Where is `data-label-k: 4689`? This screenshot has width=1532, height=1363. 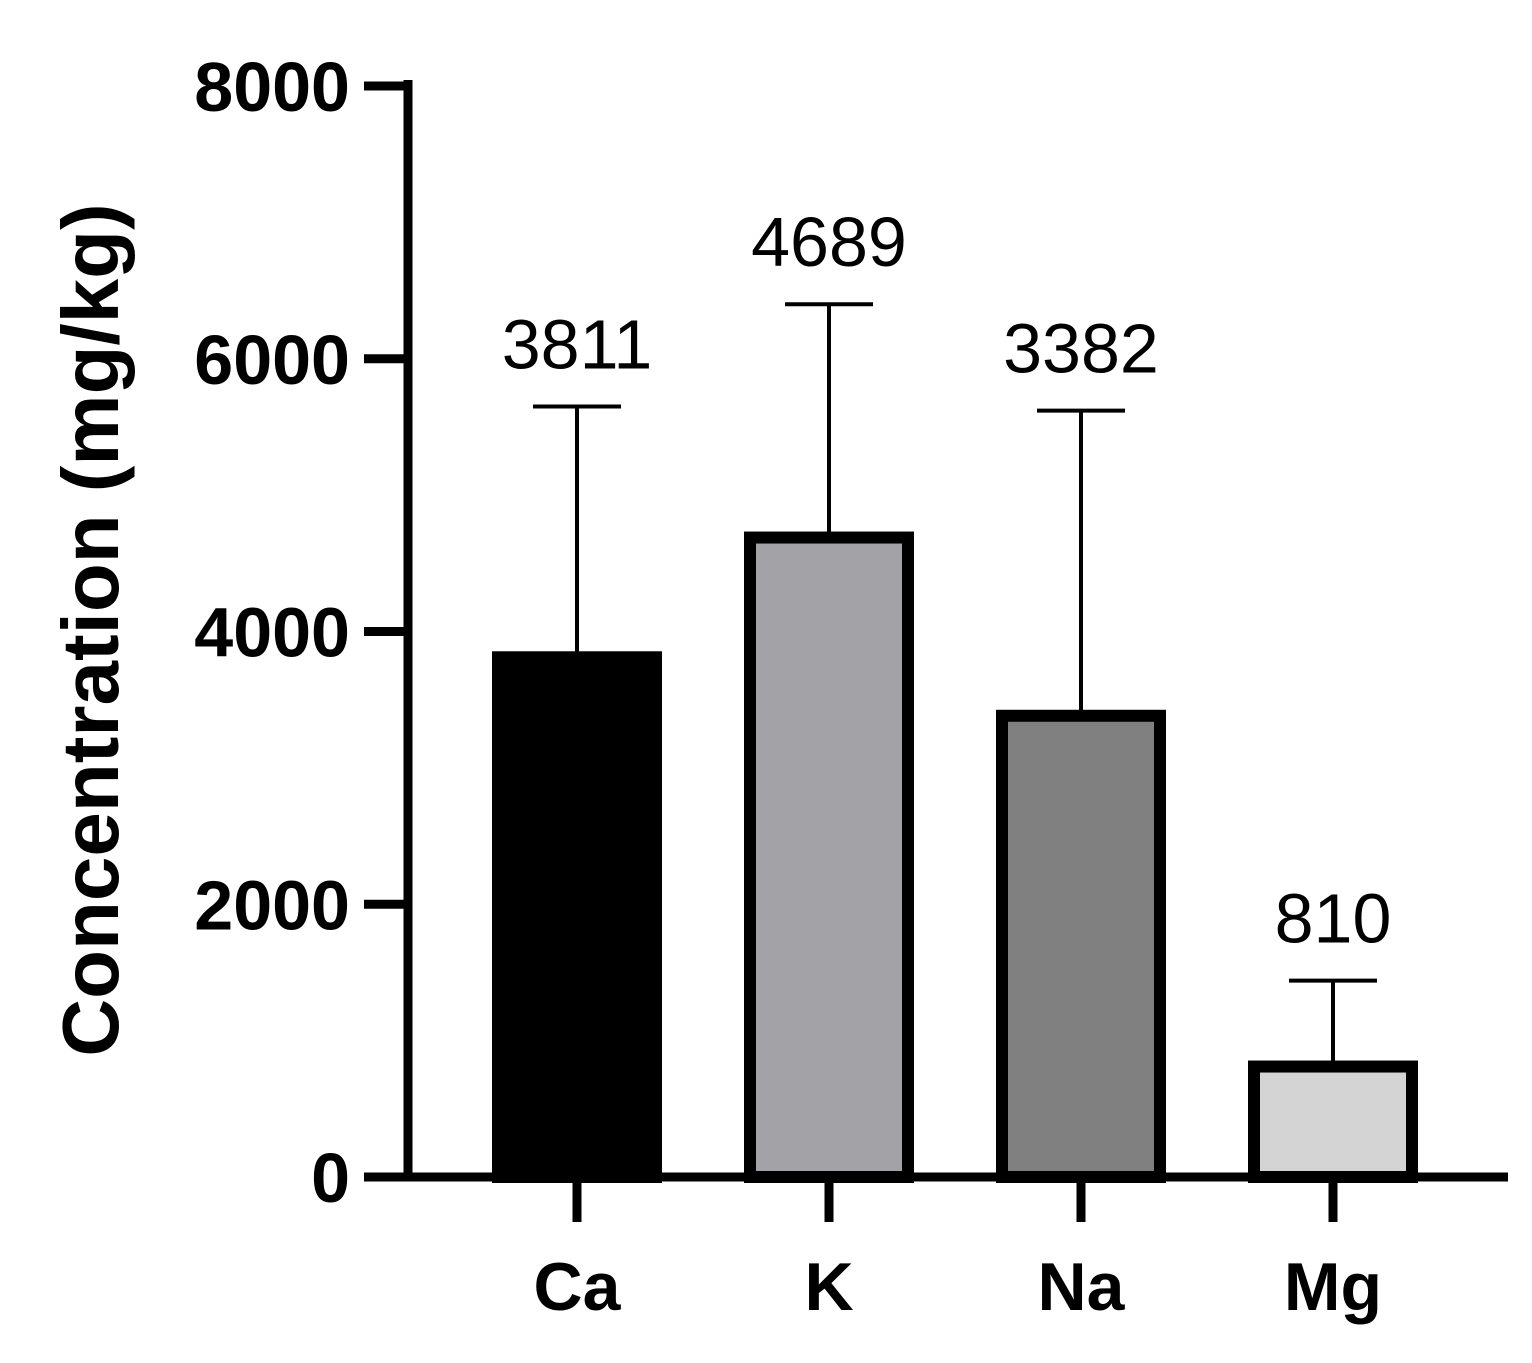
data-label-k: 4689 is located at coordinates (829, 242).